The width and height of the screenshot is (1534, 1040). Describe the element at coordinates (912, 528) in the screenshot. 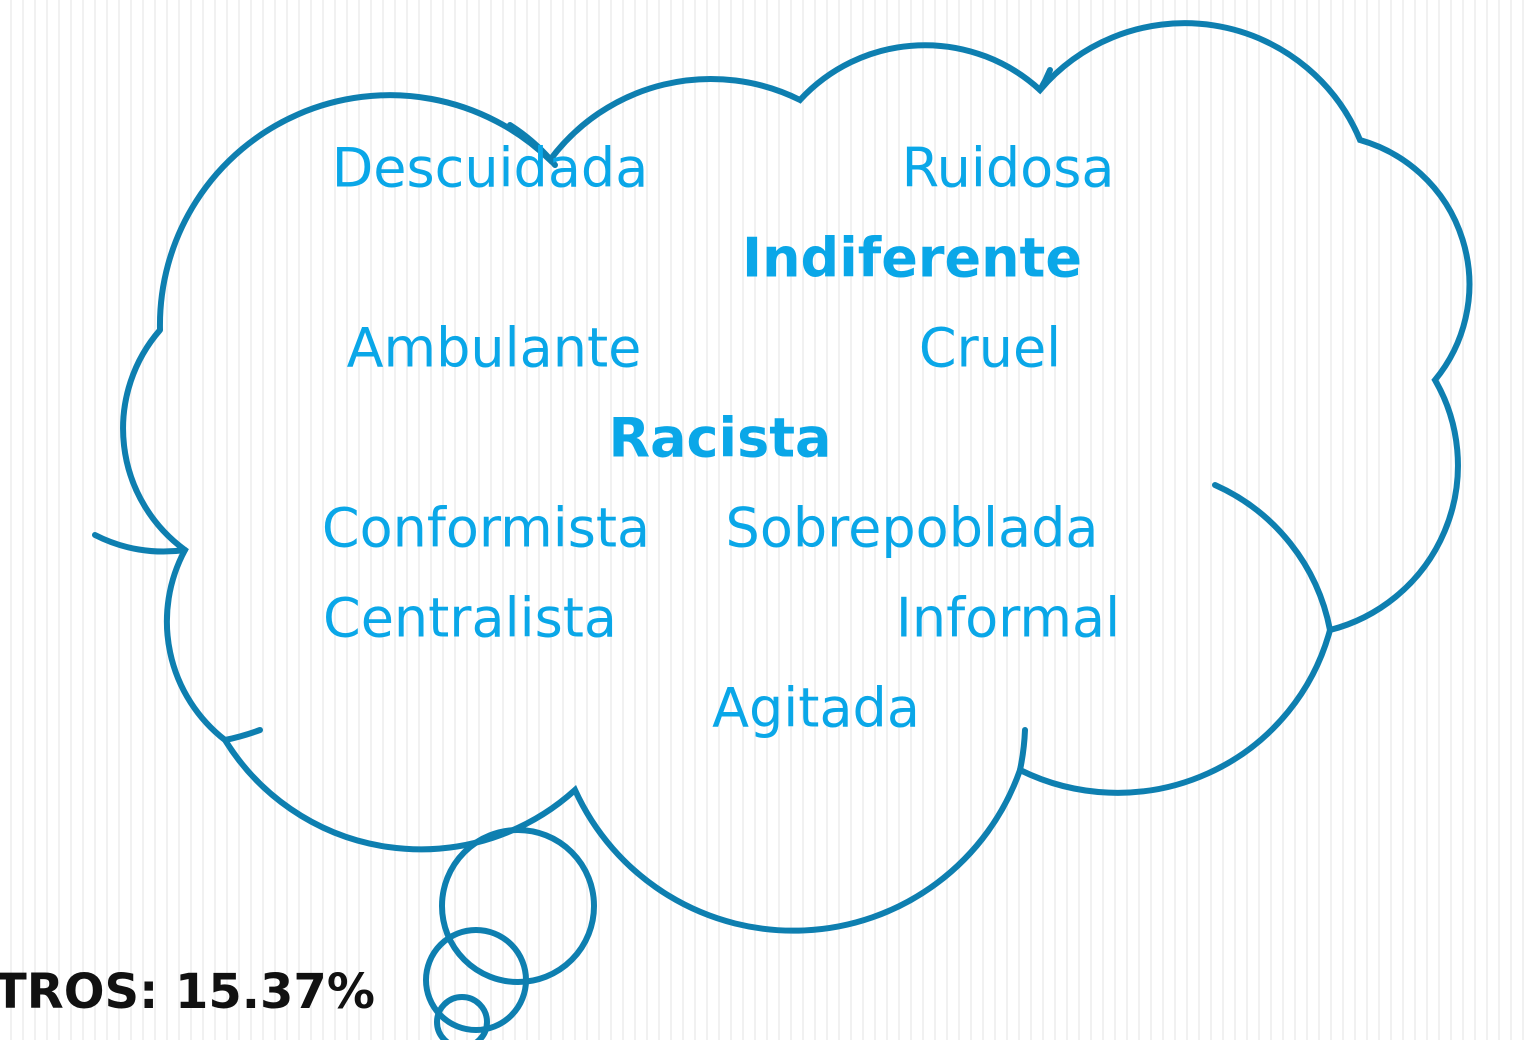

I see `word: Sobrepoblada` at that location.